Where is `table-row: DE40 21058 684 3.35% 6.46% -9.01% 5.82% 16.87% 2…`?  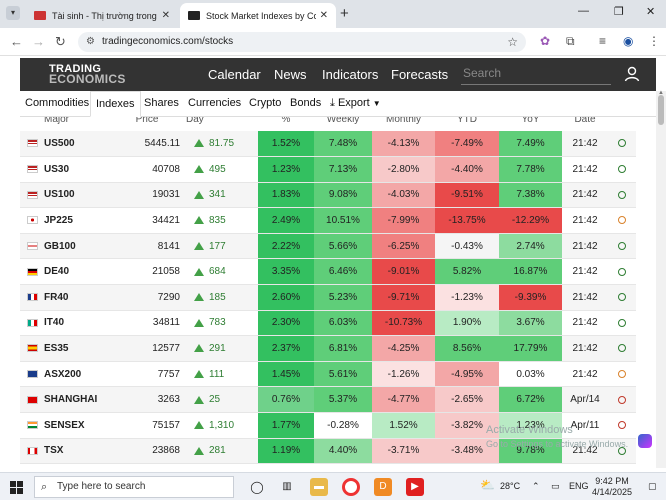
table-row: DE40 21058 684 3.35% 6.46% -9.01% 5.82% 16.87% 2… is located at coordinates (328, 271).